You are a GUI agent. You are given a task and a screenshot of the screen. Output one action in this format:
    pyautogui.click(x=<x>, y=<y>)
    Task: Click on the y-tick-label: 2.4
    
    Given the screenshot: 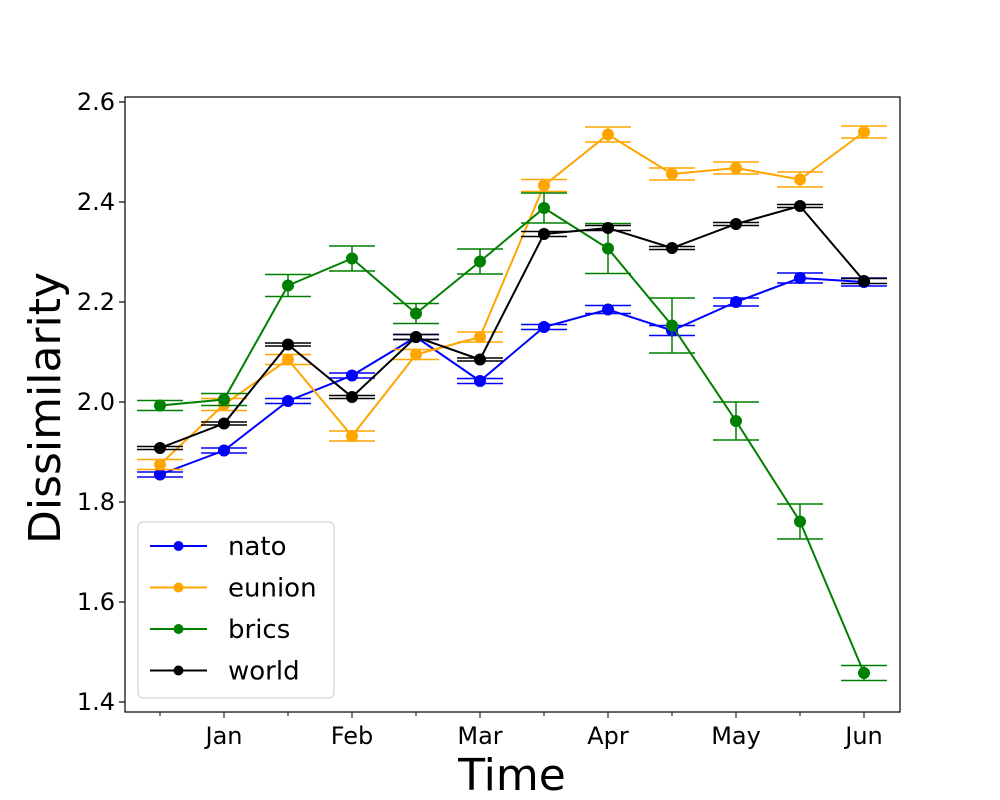 What is the action you would take?
    pyautogui.click(x=96, y=202)
    